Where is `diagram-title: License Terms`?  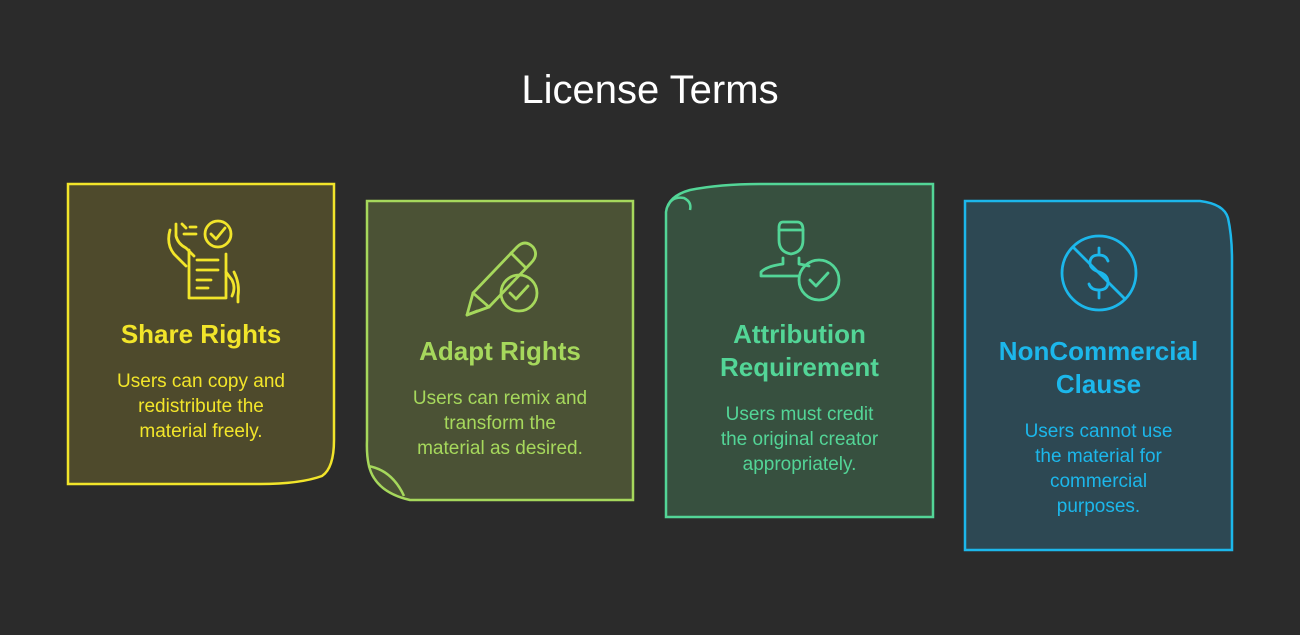 diagram-title: License Terms is located at coordinates (650, 90).